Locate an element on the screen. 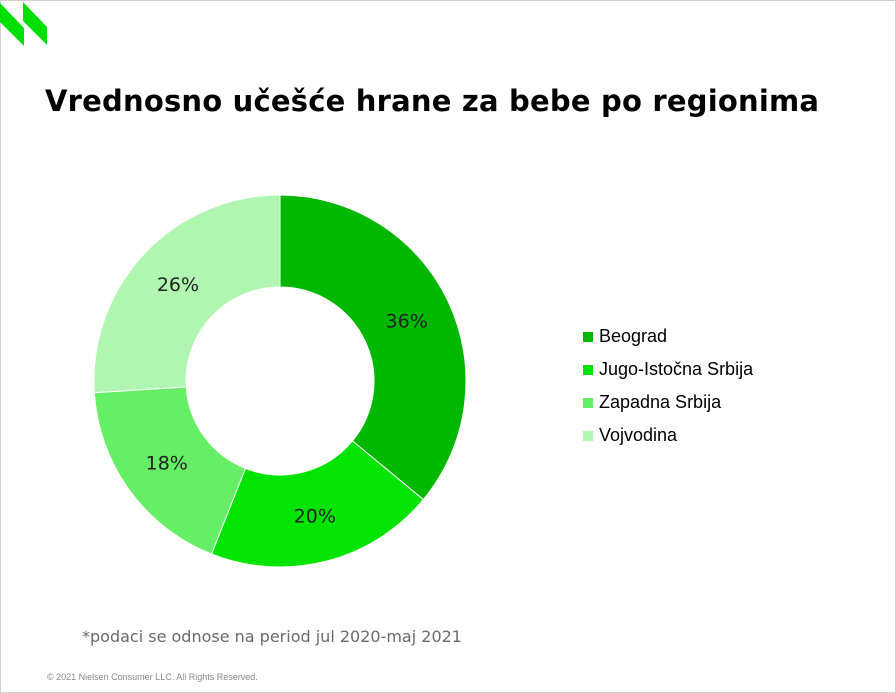  legend-label: Zapadna Srbija is located at coordinates (660, 402).